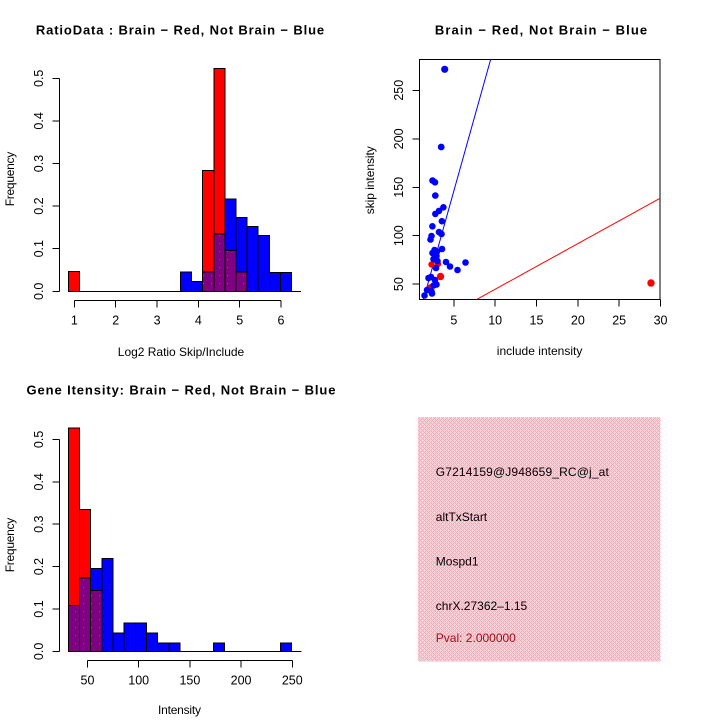 Image resolution: width=720 pixels, height=720 pixels. Describe the element at coordinates (619, 321) in the screenshot. I see `svg-text: 25` at that location.